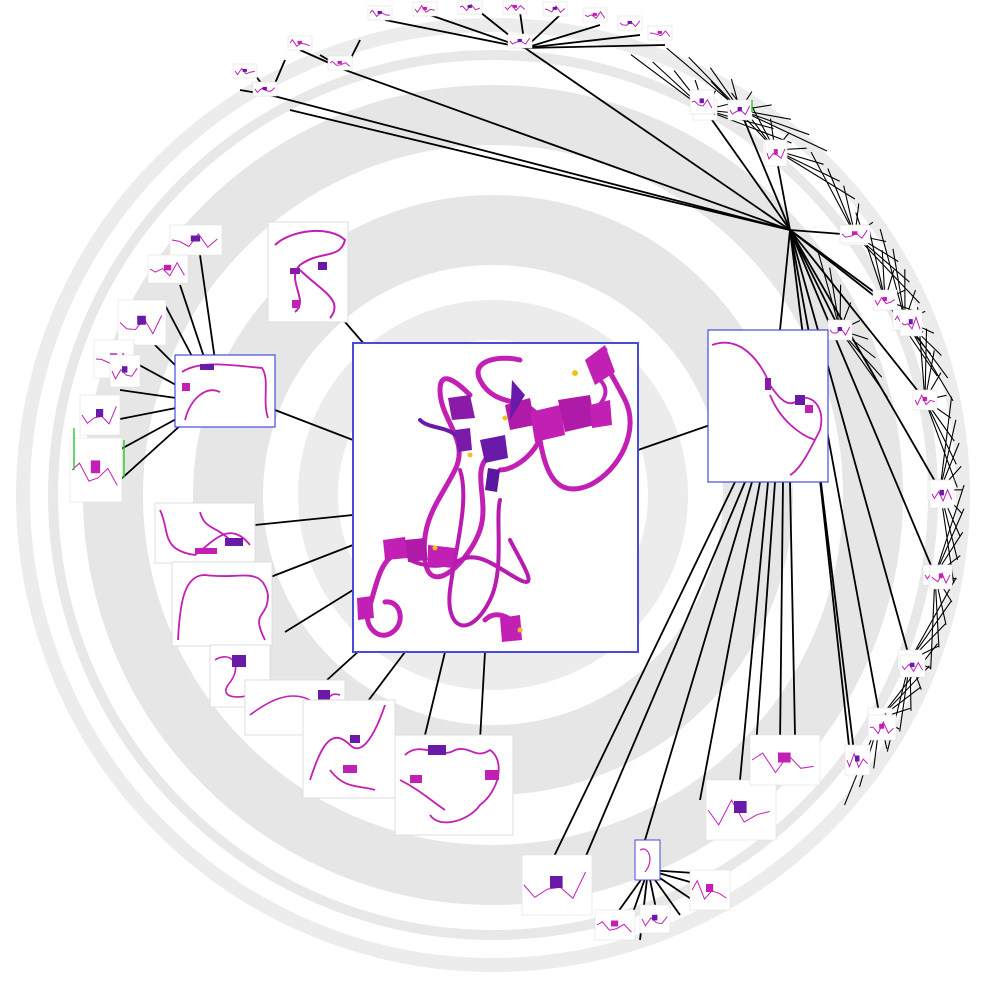  What do you see at coordinates (225, 391) in the screenshot?
I see `protein-thumbnail-left-hub` at bounding box center [225, 391].